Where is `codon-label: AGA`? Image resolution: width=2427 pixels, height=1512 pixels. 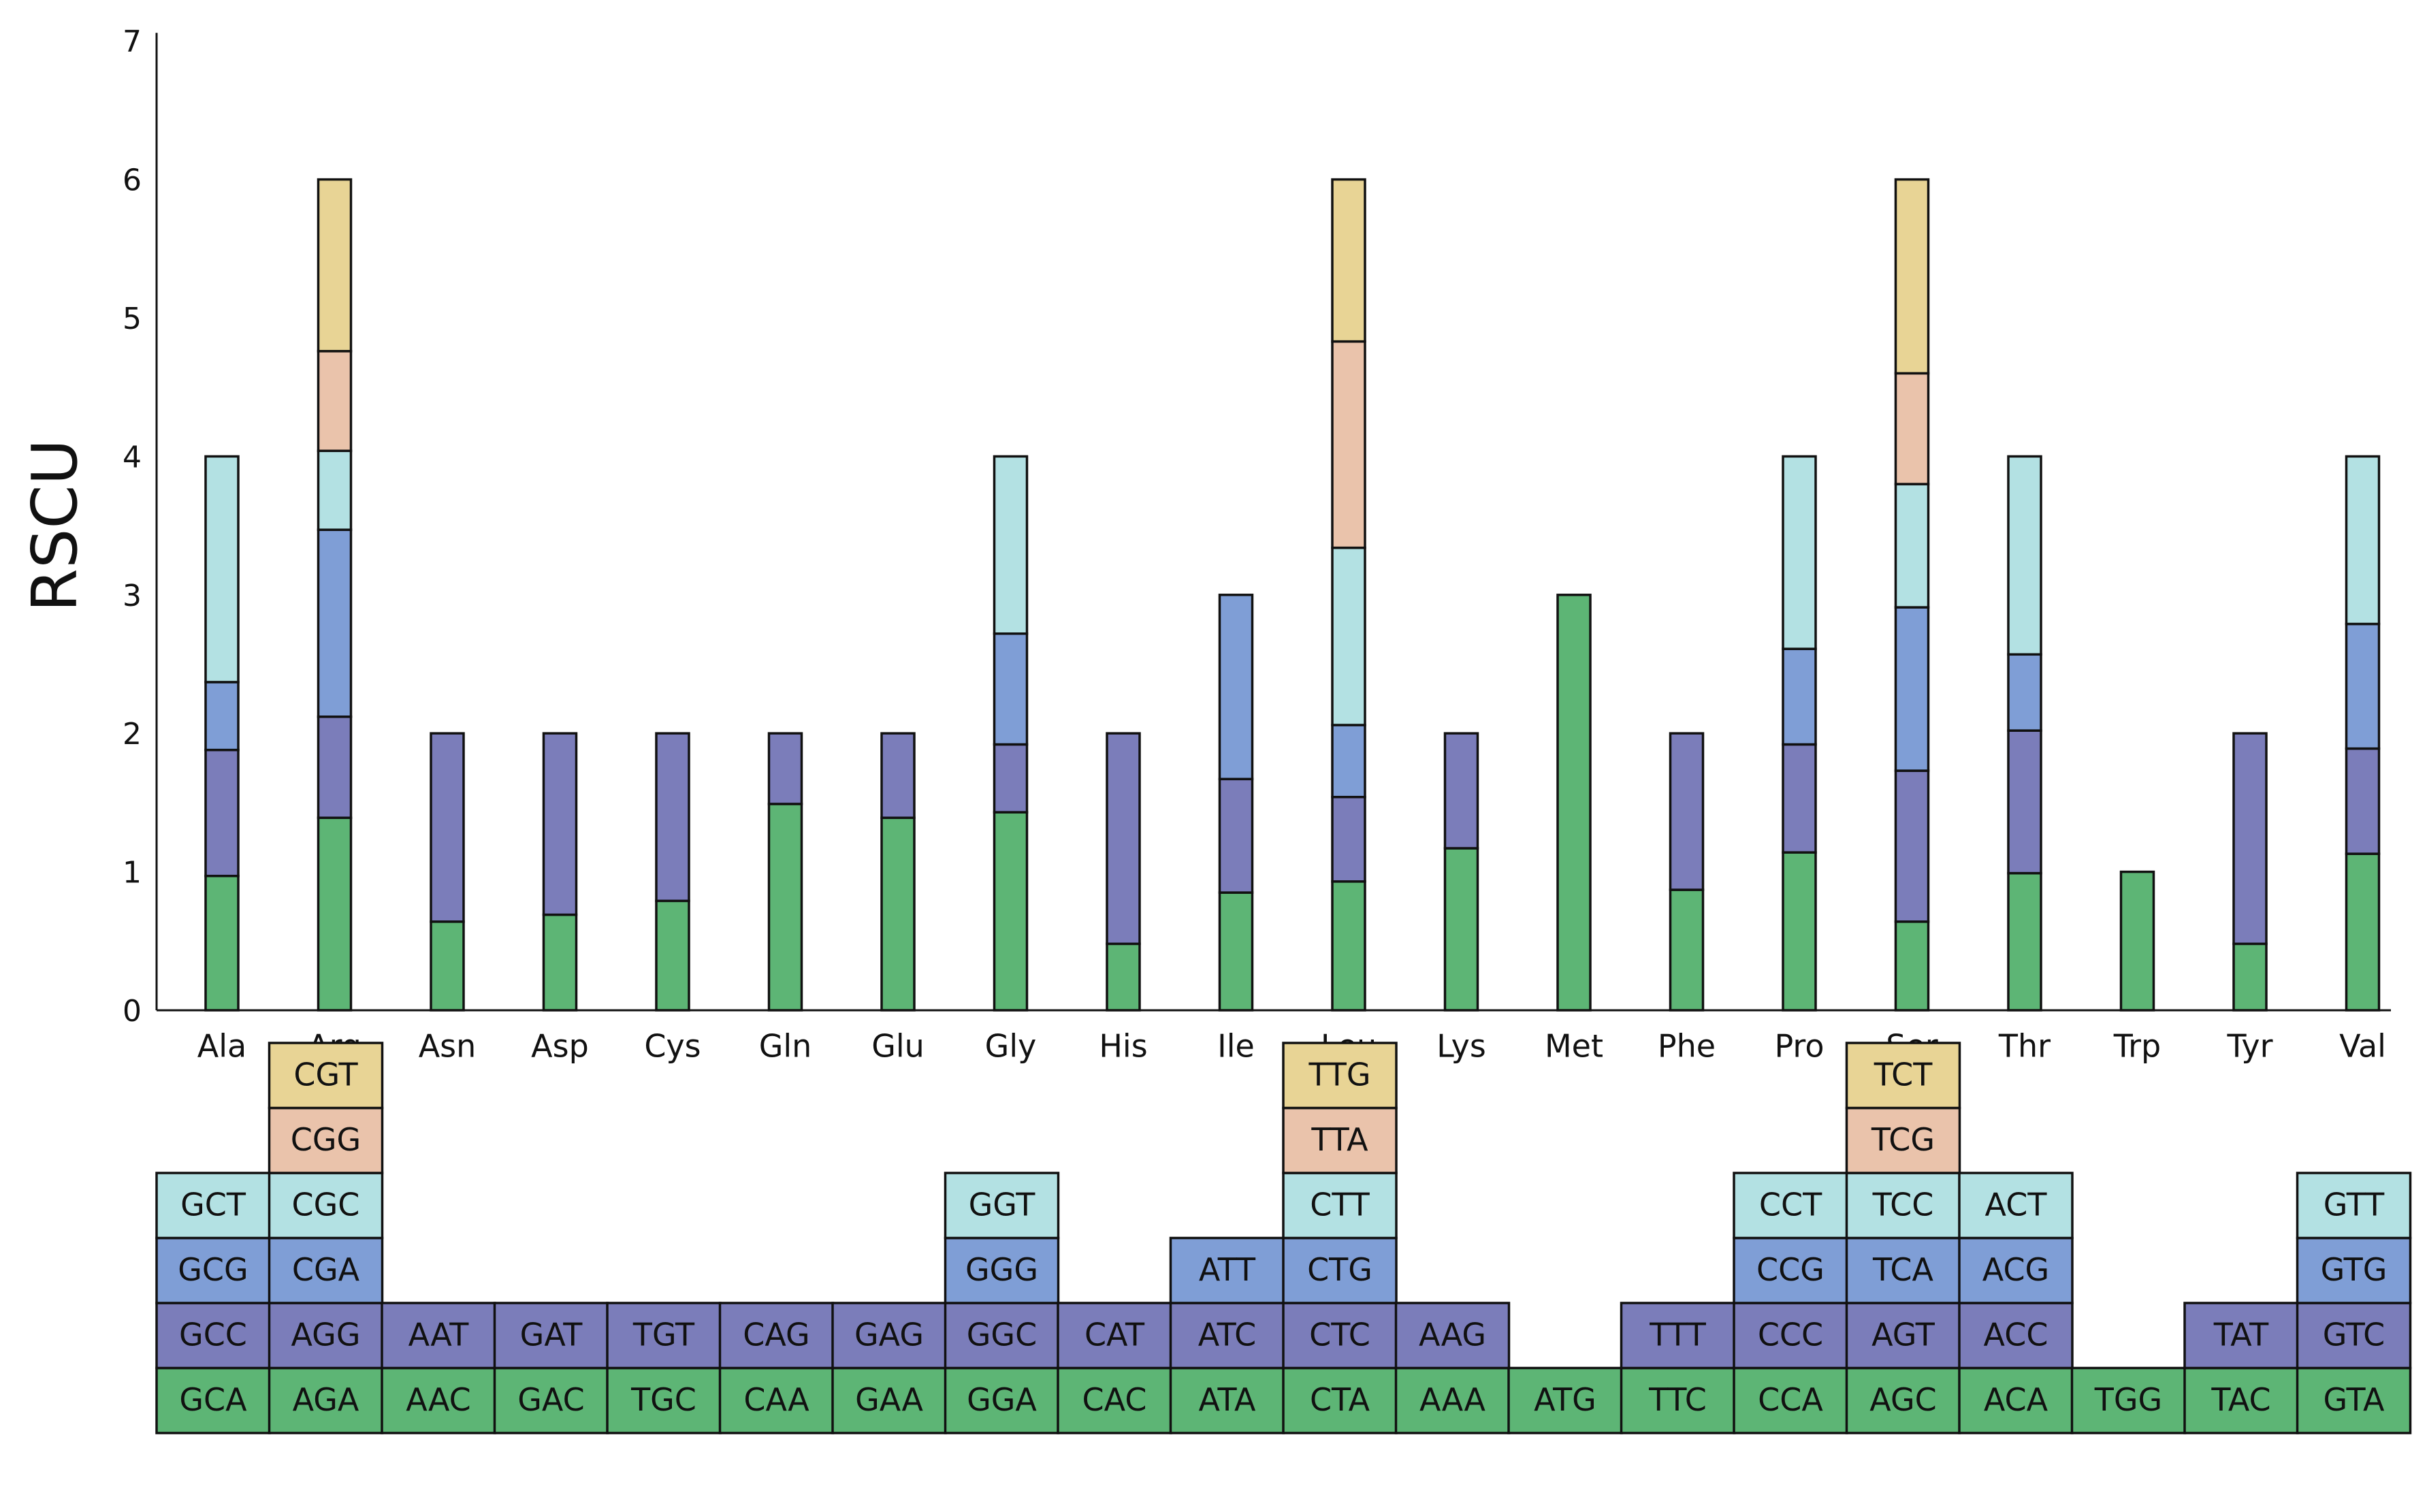
codon-label: AGA is located at coordinates (326, 1399).